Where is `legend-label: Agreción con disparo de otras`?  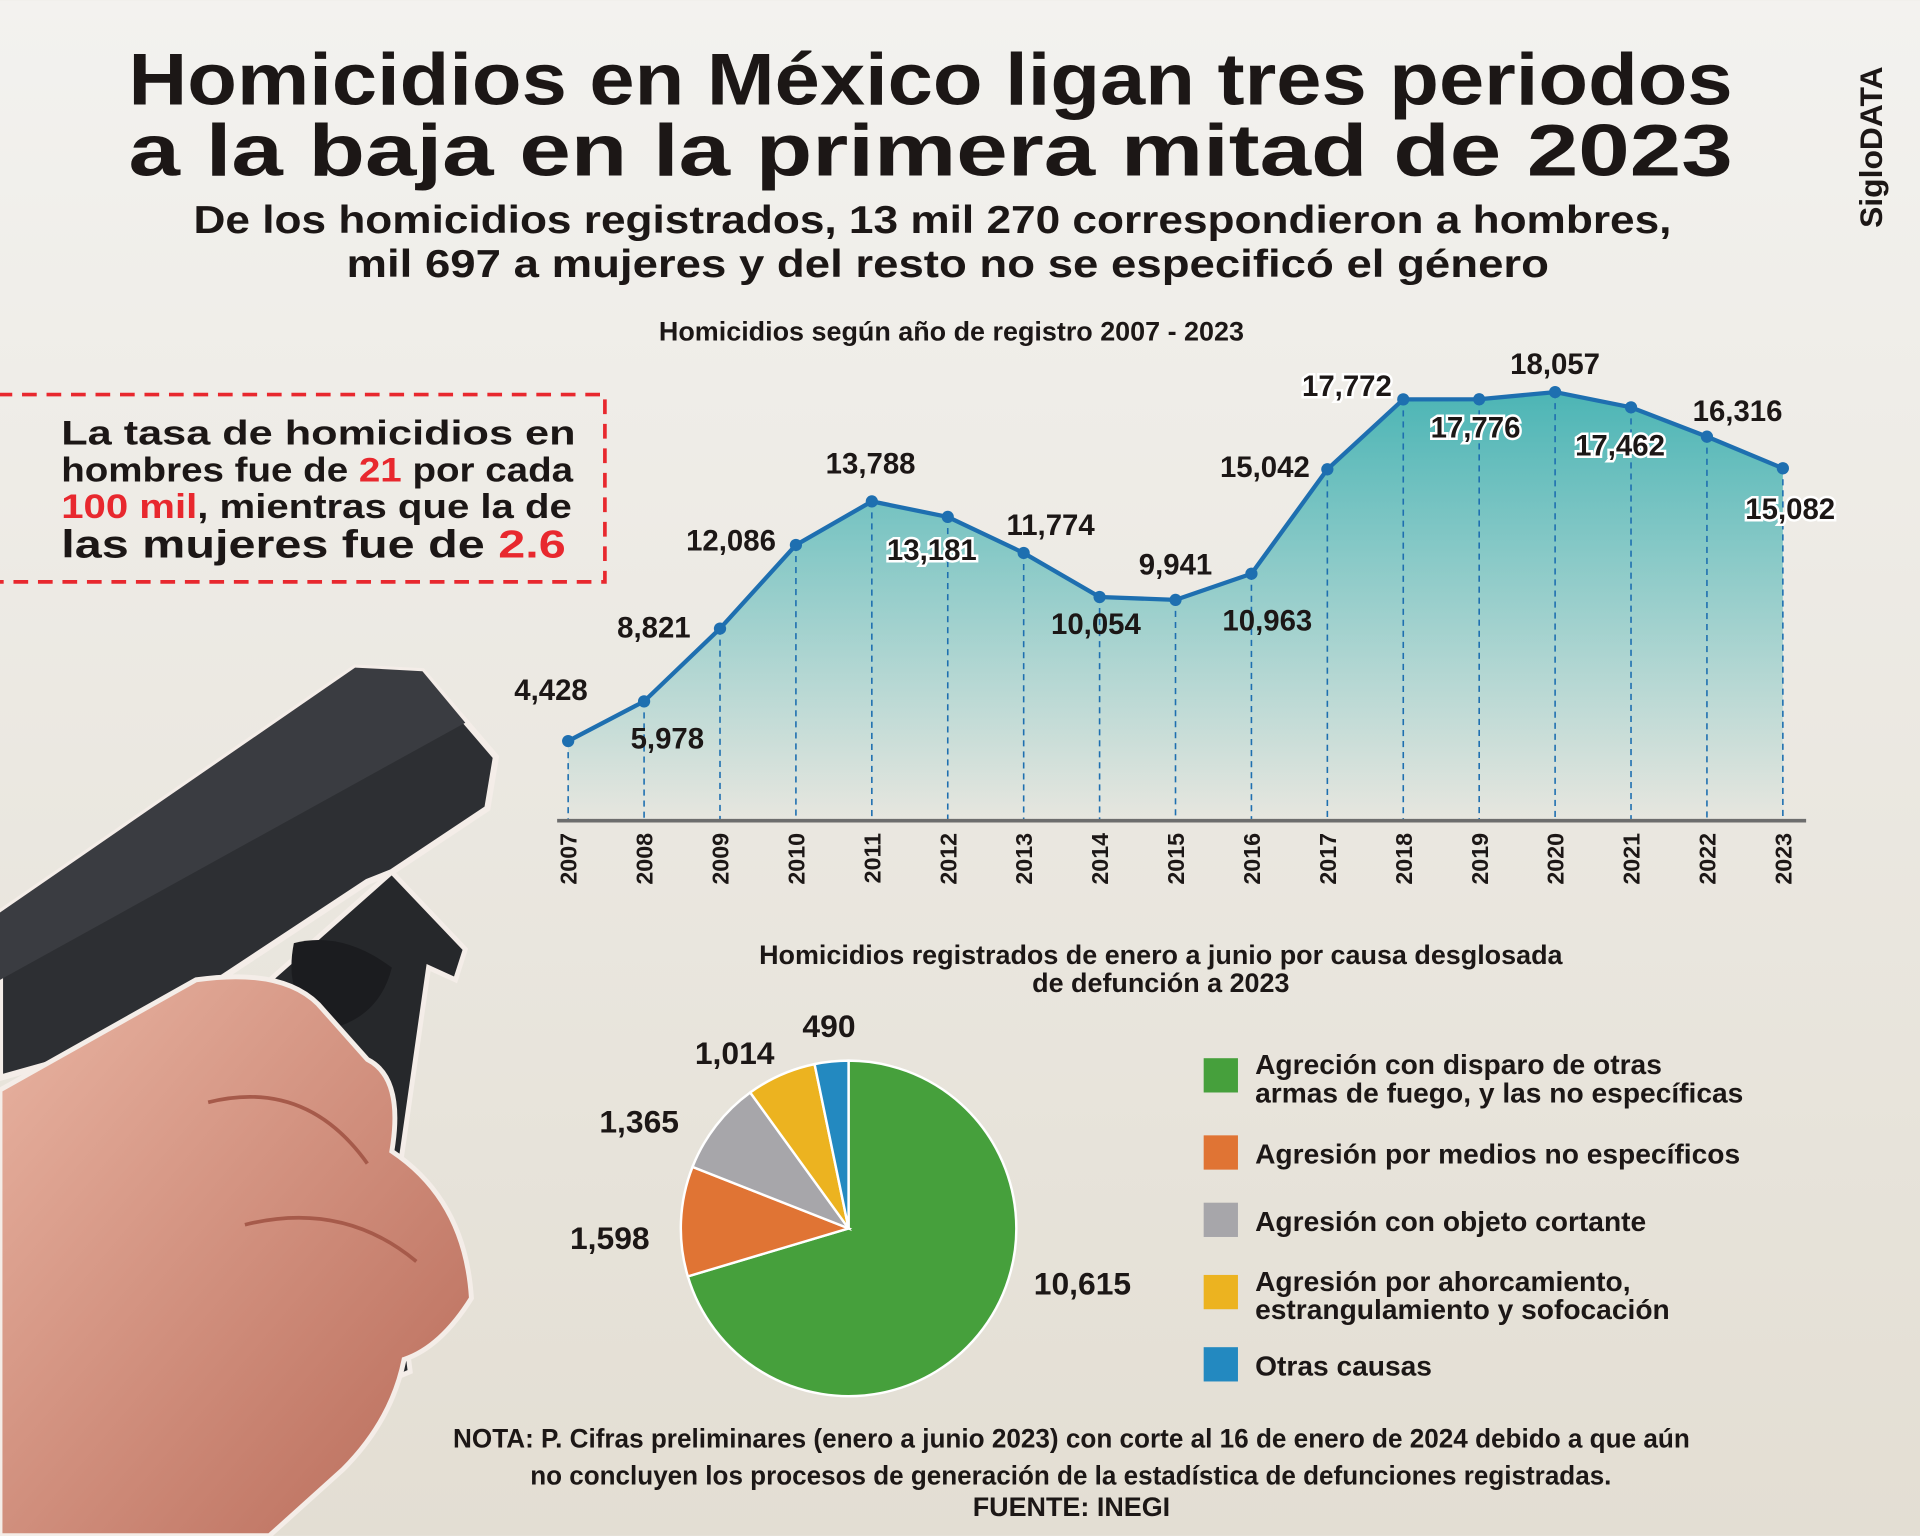 legend-label: Agreción con disparo de otras is located at coordinates (1458, 1064).